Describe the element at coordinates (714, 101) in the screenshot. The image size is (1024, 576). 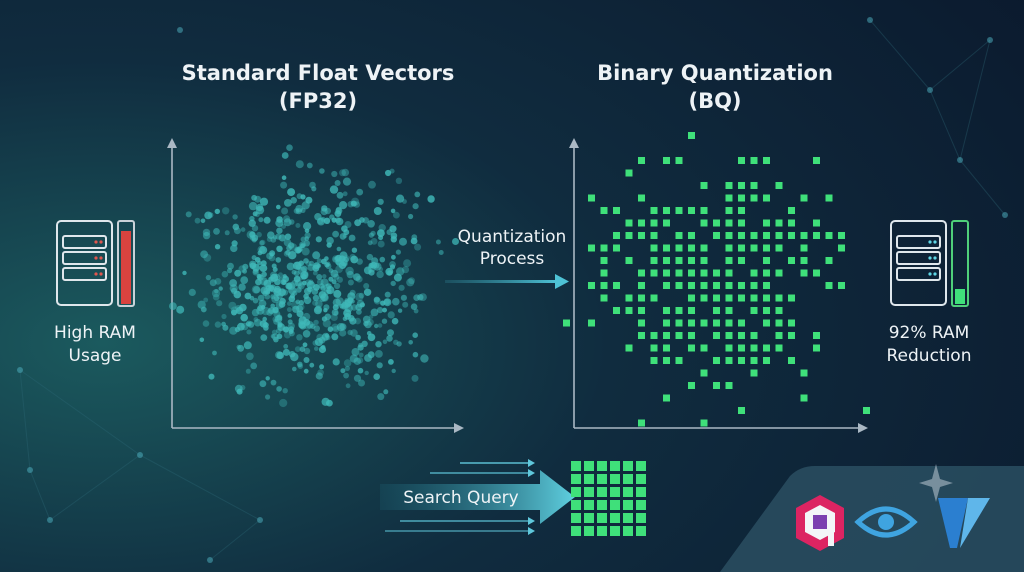
I see `panel-subtitle: (BQ)` at that location.